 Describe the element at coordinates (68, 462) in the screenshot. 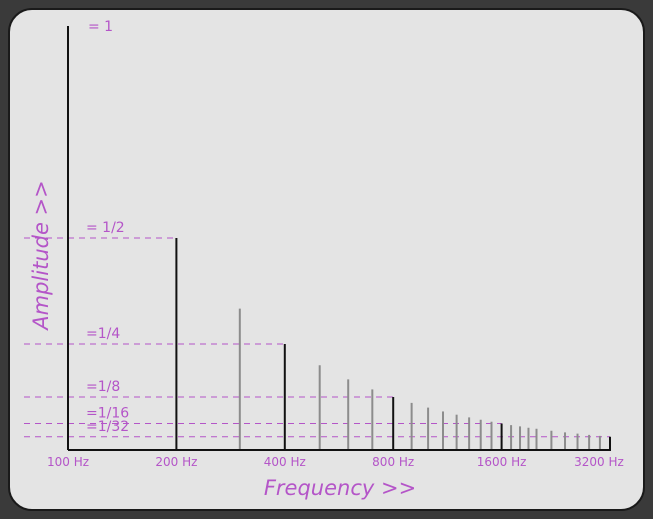

I see `x-tick-label: 100 Hz` at that location.